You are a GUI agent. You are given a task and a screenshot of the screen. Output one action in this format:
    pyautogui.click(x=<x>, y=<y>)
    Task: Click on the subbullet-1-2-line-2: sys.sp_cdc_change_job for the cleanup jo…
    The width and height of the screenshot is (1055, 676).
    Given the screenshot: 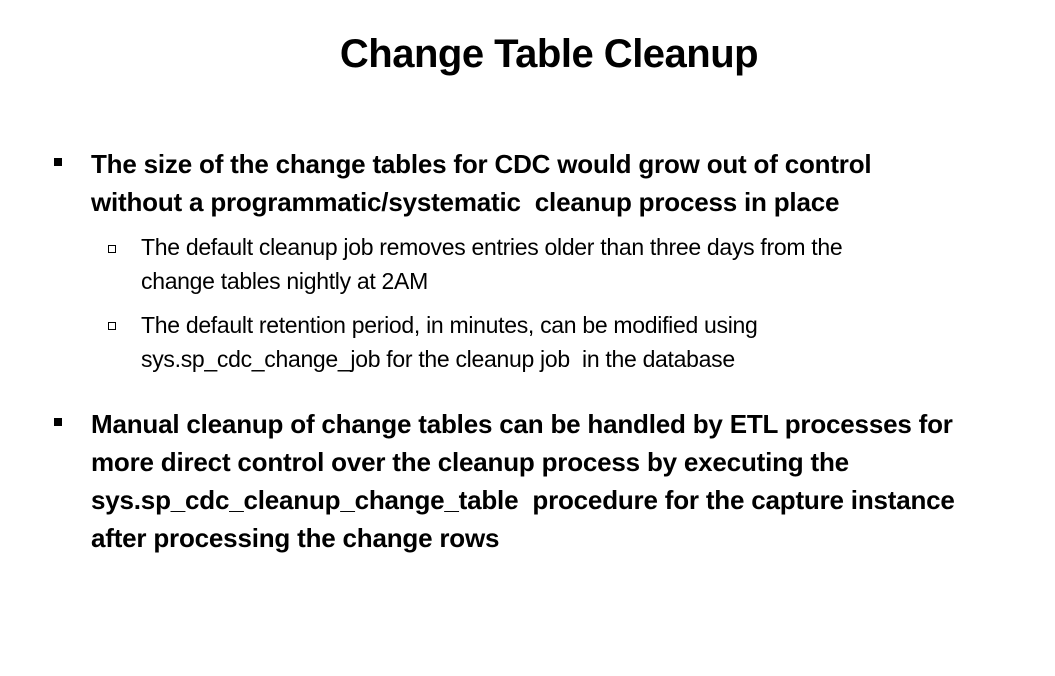 What is the action you would take?
    pyautogui.click(x=438, y=359)
    